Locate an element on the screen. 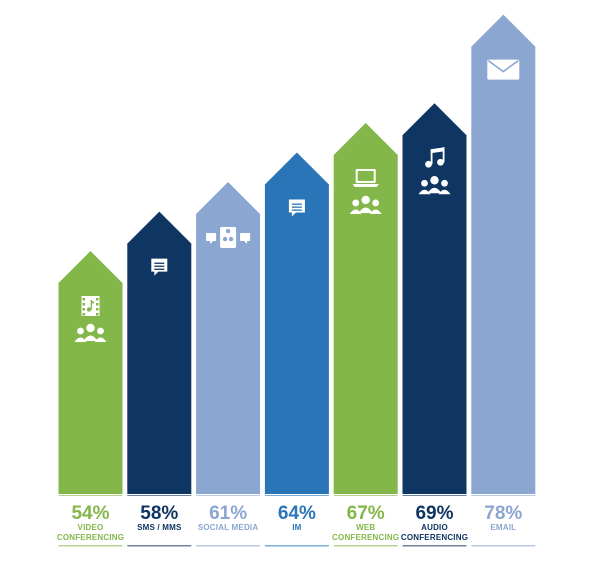 The image size is (595, 567). category-label: VIDEO is located at coordinates (91, 527).